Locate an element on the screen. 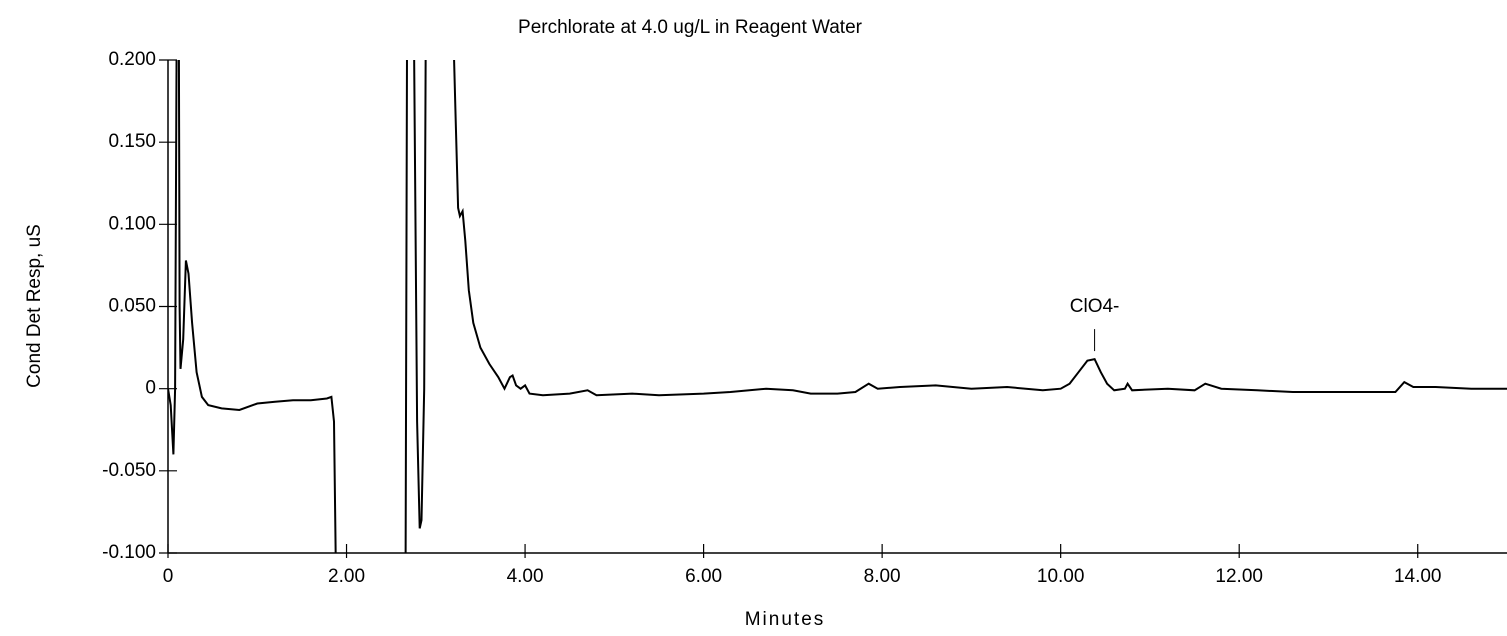 The width and height of the screenshot is (1507, 636). x-axis-label: Minutes is located at coordinates (785, 619).